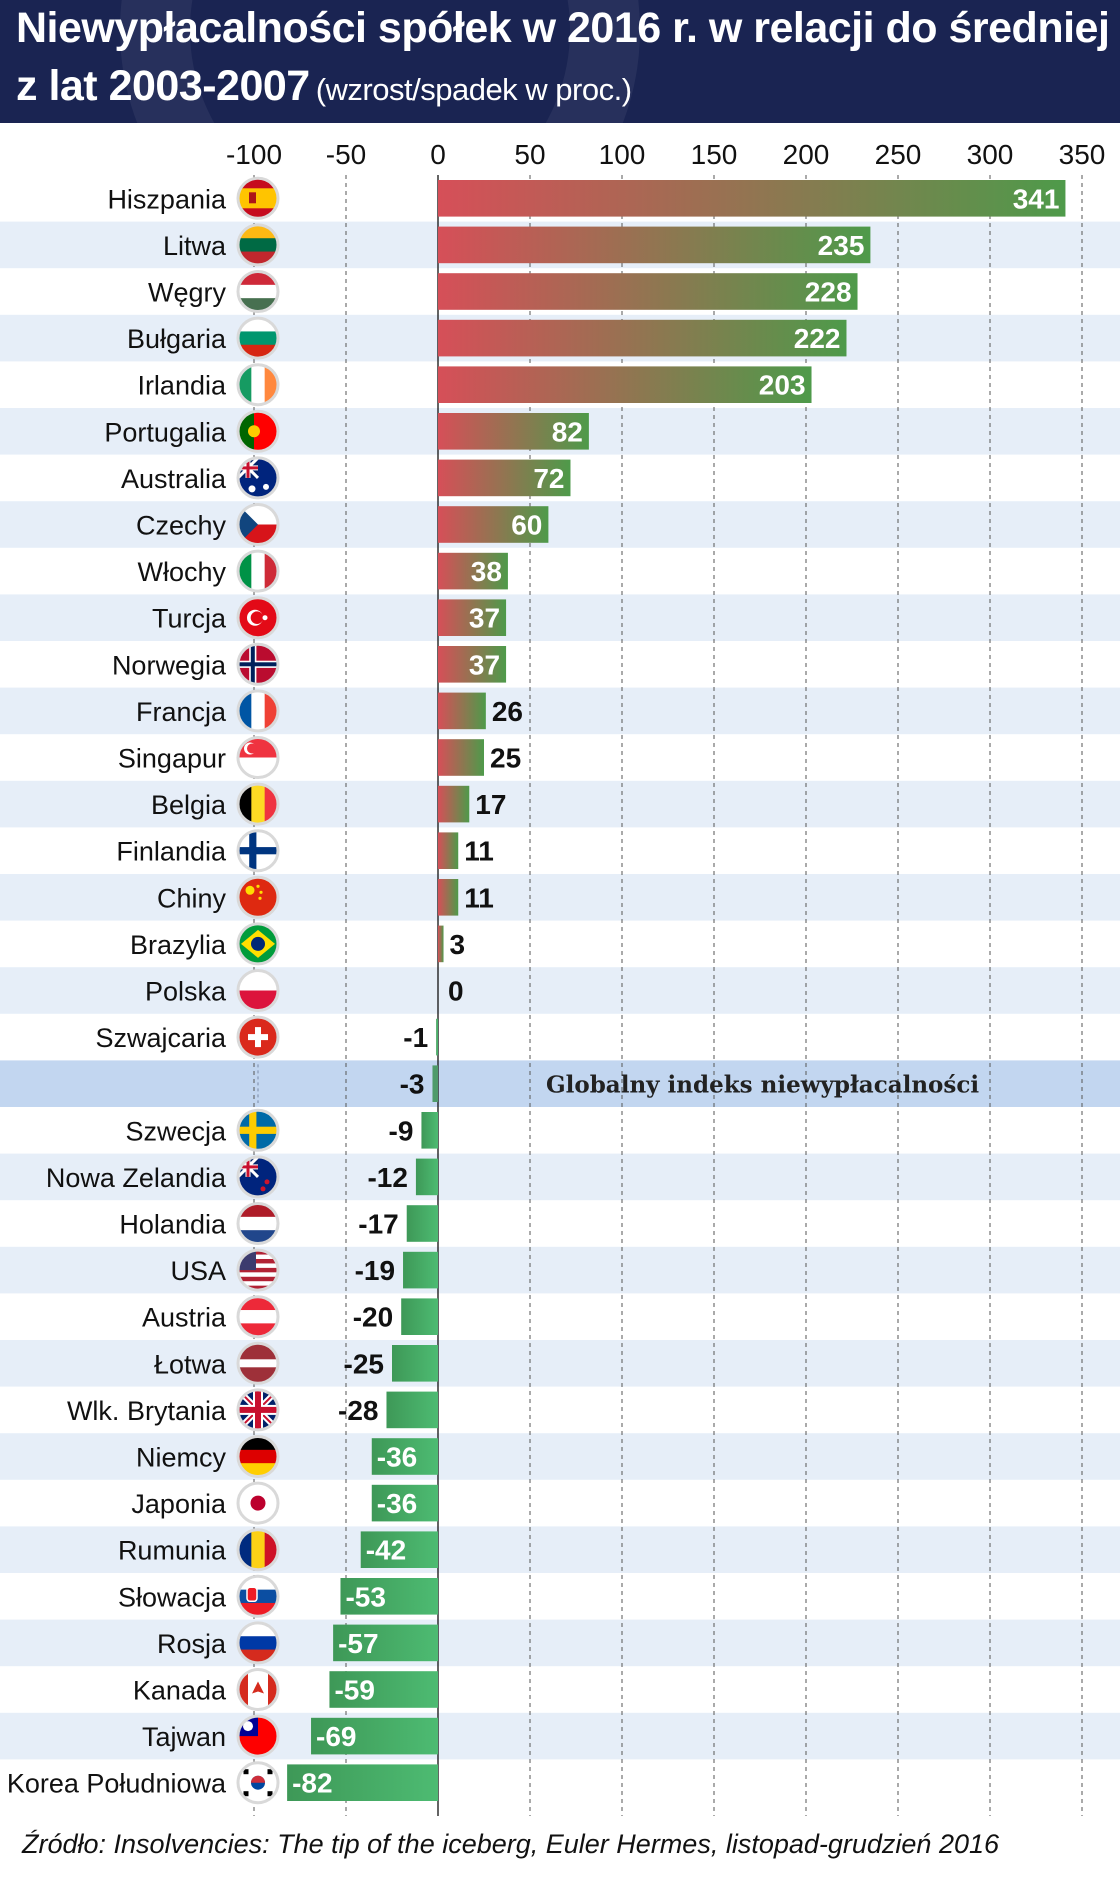  I want to click on flag-au-icon, so click(258, 478).